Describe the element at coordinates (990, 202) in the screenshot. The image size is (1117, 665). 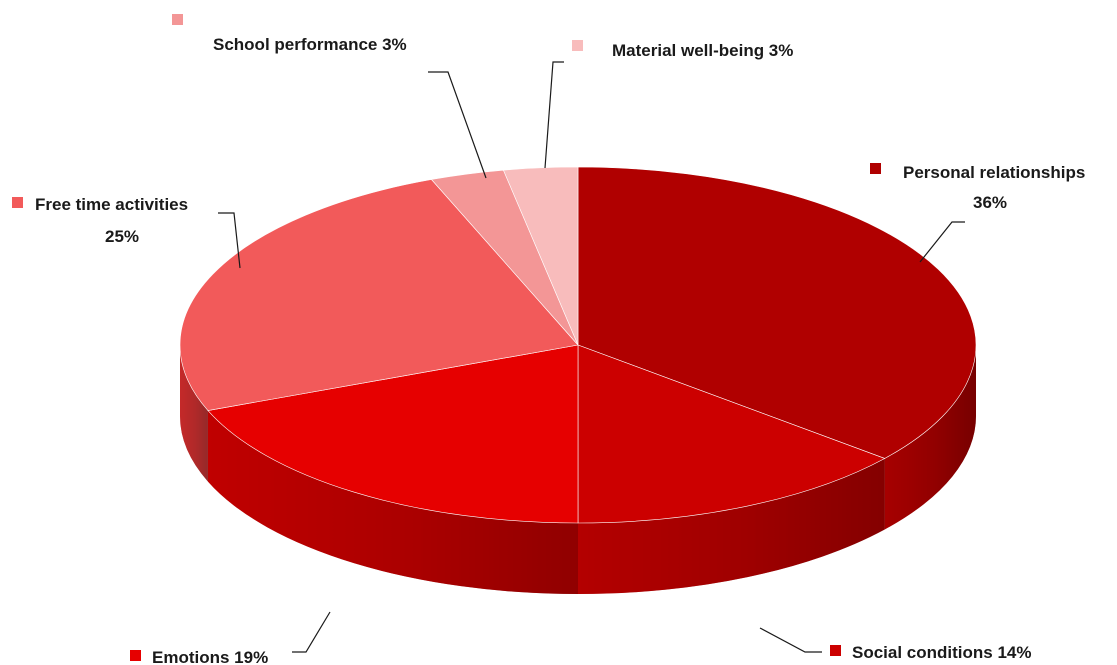
I see `data-value-personal-relationships: 36%` at that location.